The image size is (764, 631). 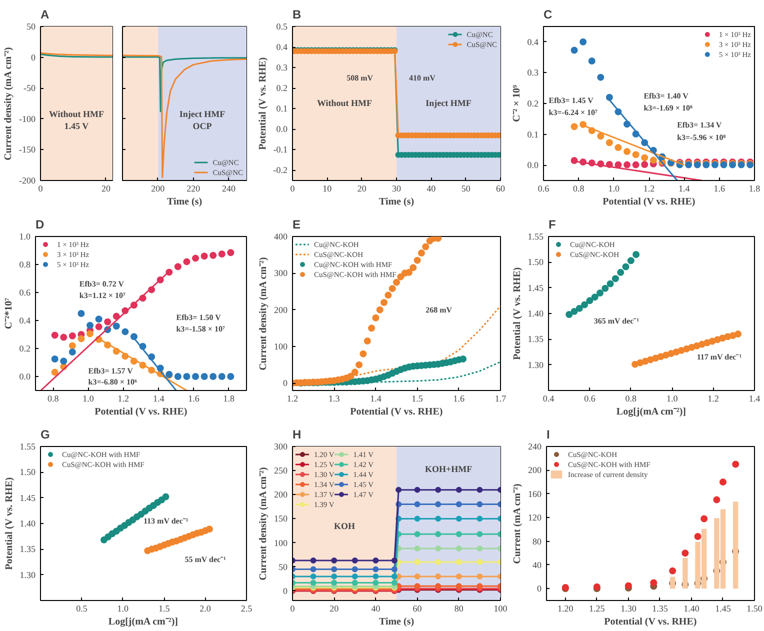 I want to click on x-axis-title: Log[j(mA cm⁻²)], so click(x=651, y=412).